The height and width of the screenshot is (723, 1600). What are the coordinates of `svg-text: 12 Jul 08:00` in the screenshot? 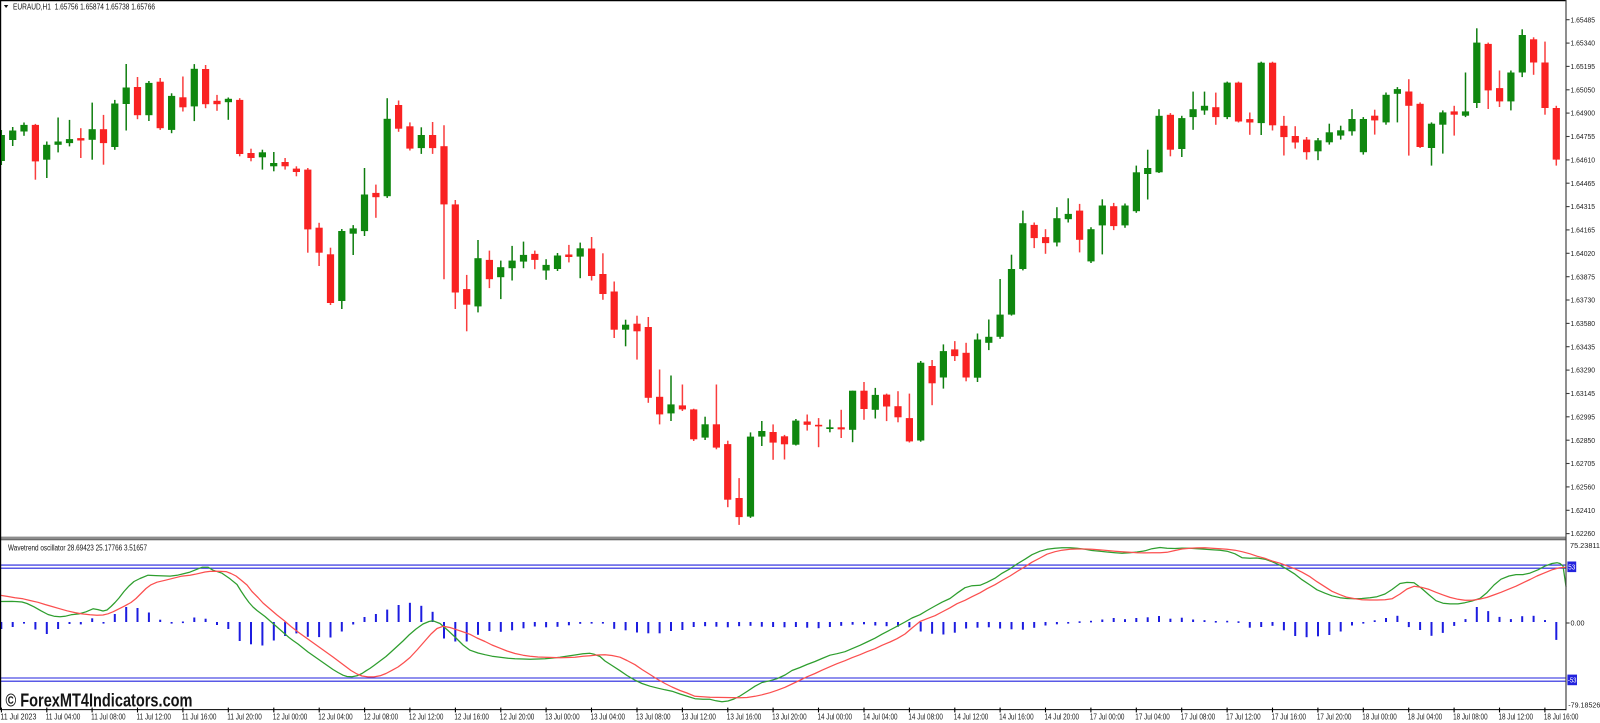 It's located at (381, 716).